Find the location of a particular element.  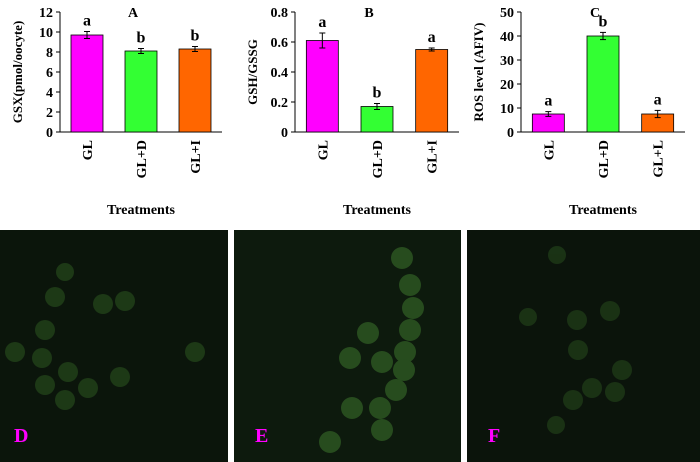

panel-title: C is located at coordinates (595, 13).